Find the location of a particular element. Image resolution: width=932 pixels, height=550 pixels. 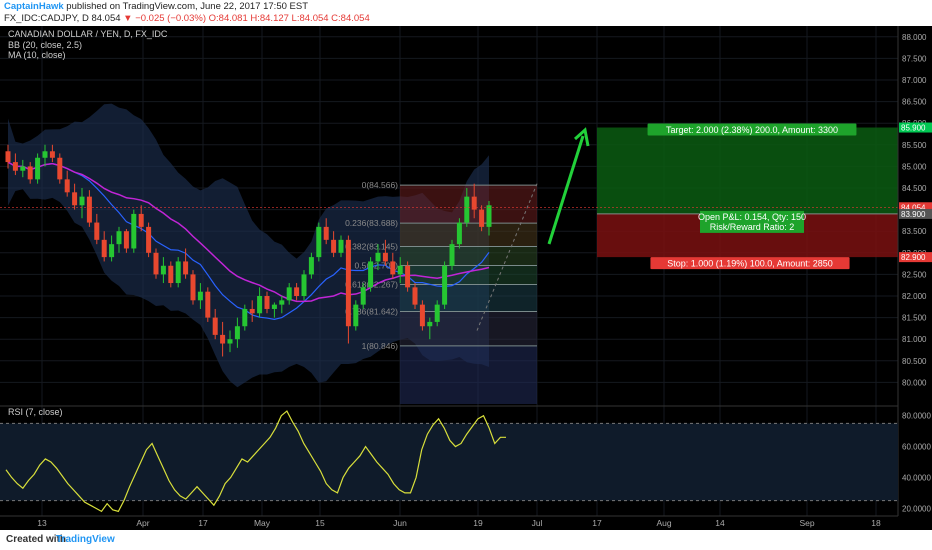

price-tick-label: 86.500 is located at coordinates (914, 102).